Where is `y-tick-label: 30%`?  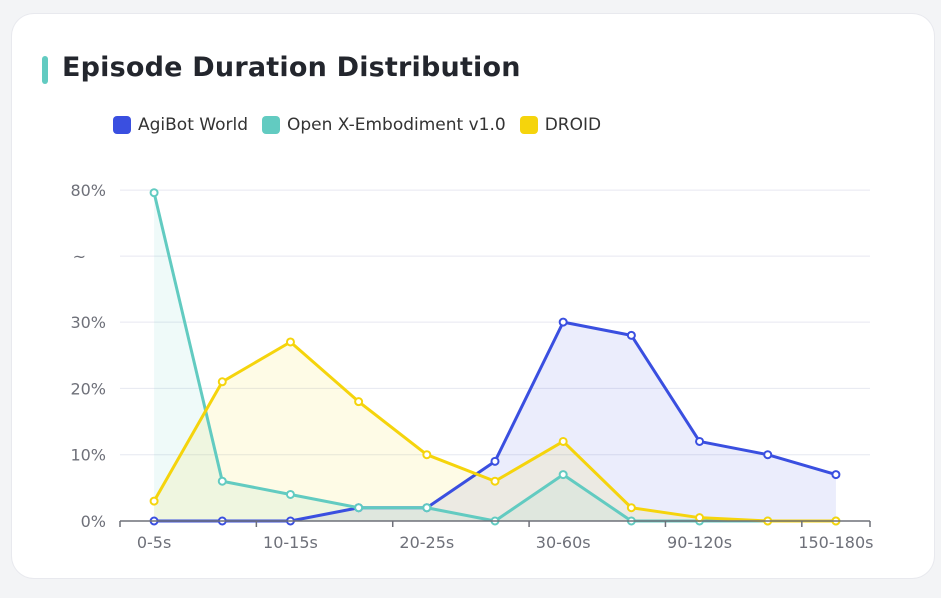
y-tick-label: 30% is located at coordinates (88, 322).